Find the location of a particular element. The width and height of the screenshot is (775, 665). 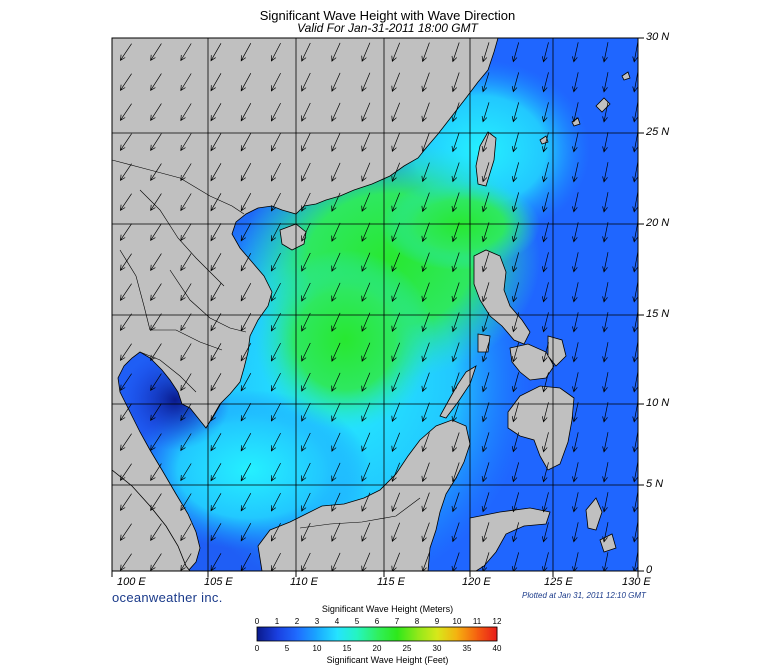

colorbar-title-meters: Significant Wave Height (Meters) is located at coordinates (387, 609).